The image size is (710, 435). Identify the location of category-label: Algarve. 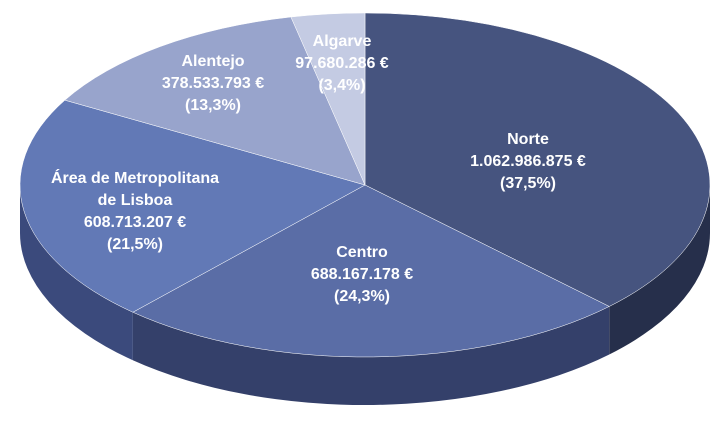
(342, 41).